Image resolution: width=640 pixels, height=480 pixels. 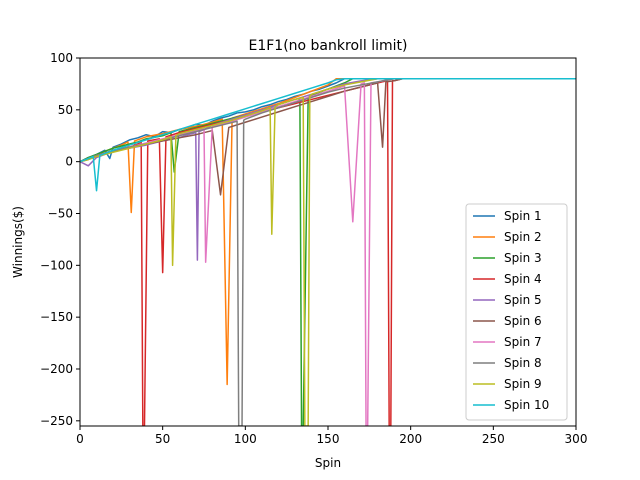 What do you see at coordinates (60, 239) in the screenshot?
I see `y-axis-ticks: −250 −200 −150 −100 −50 0 50 100` at bounding box center [60, 239].